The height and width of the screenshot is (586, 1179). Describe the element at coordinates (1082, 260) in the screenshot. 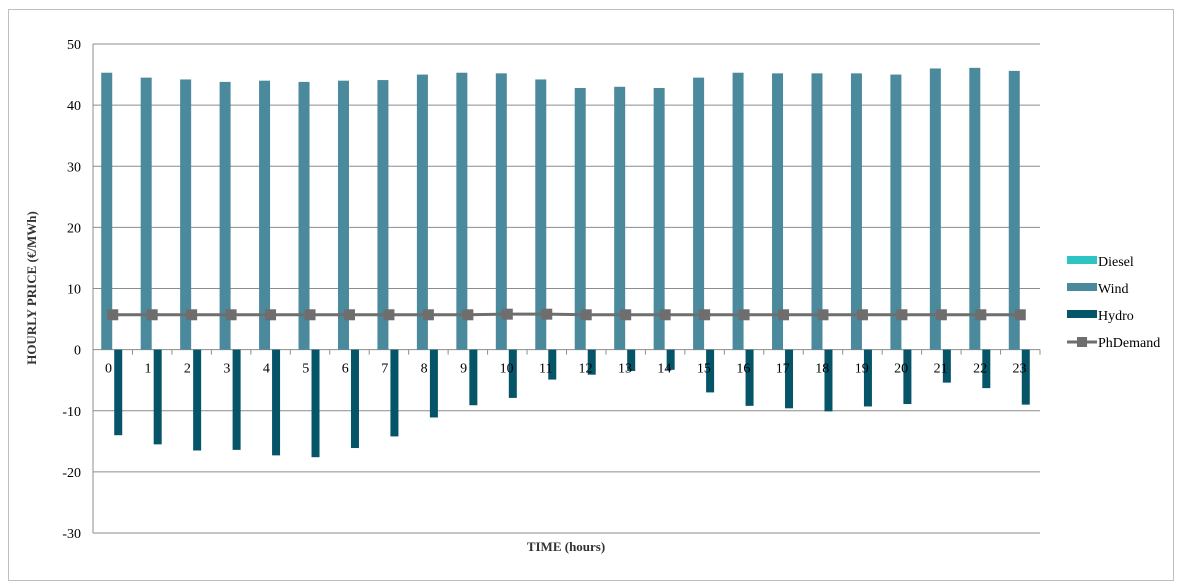

I see `diesel-legend-swatch` at that location.